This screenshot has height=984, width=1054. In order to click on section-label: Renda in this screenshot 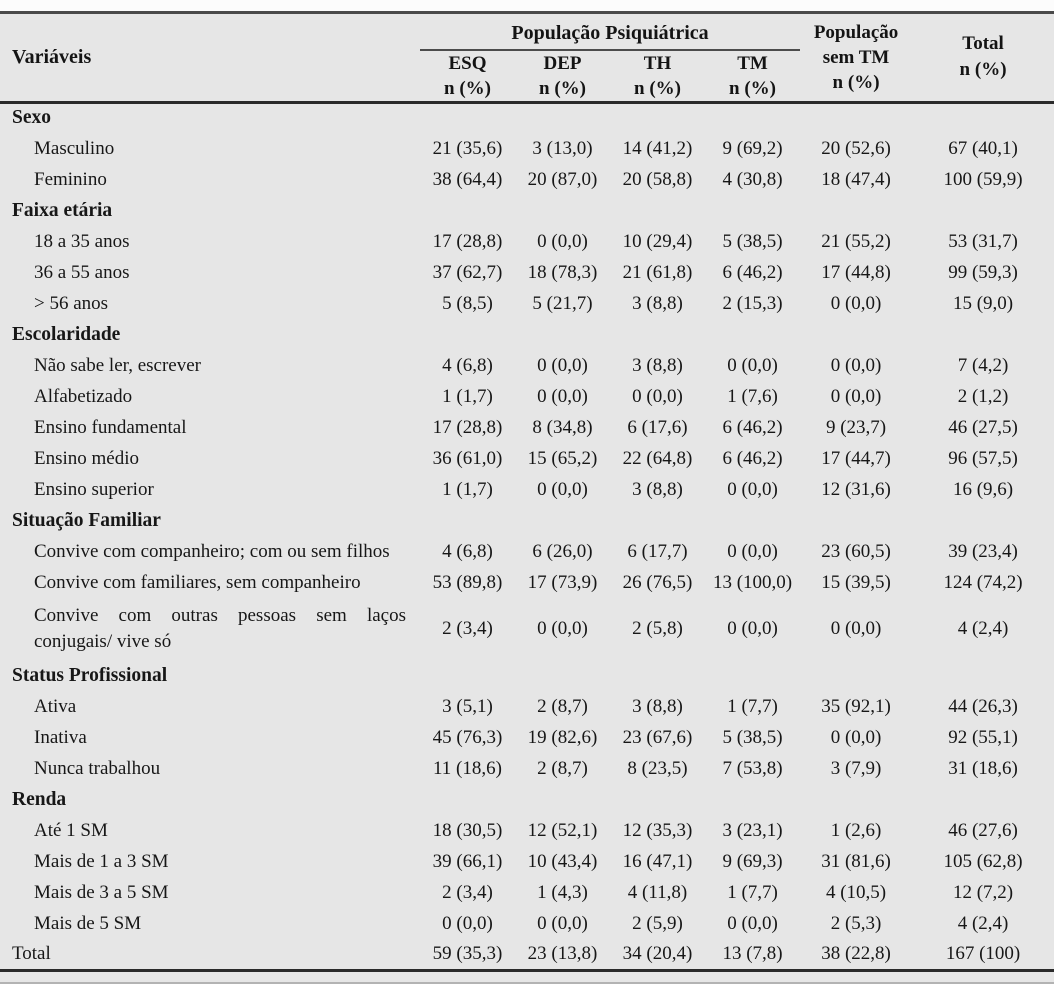, I will do `click(39, 799)`.